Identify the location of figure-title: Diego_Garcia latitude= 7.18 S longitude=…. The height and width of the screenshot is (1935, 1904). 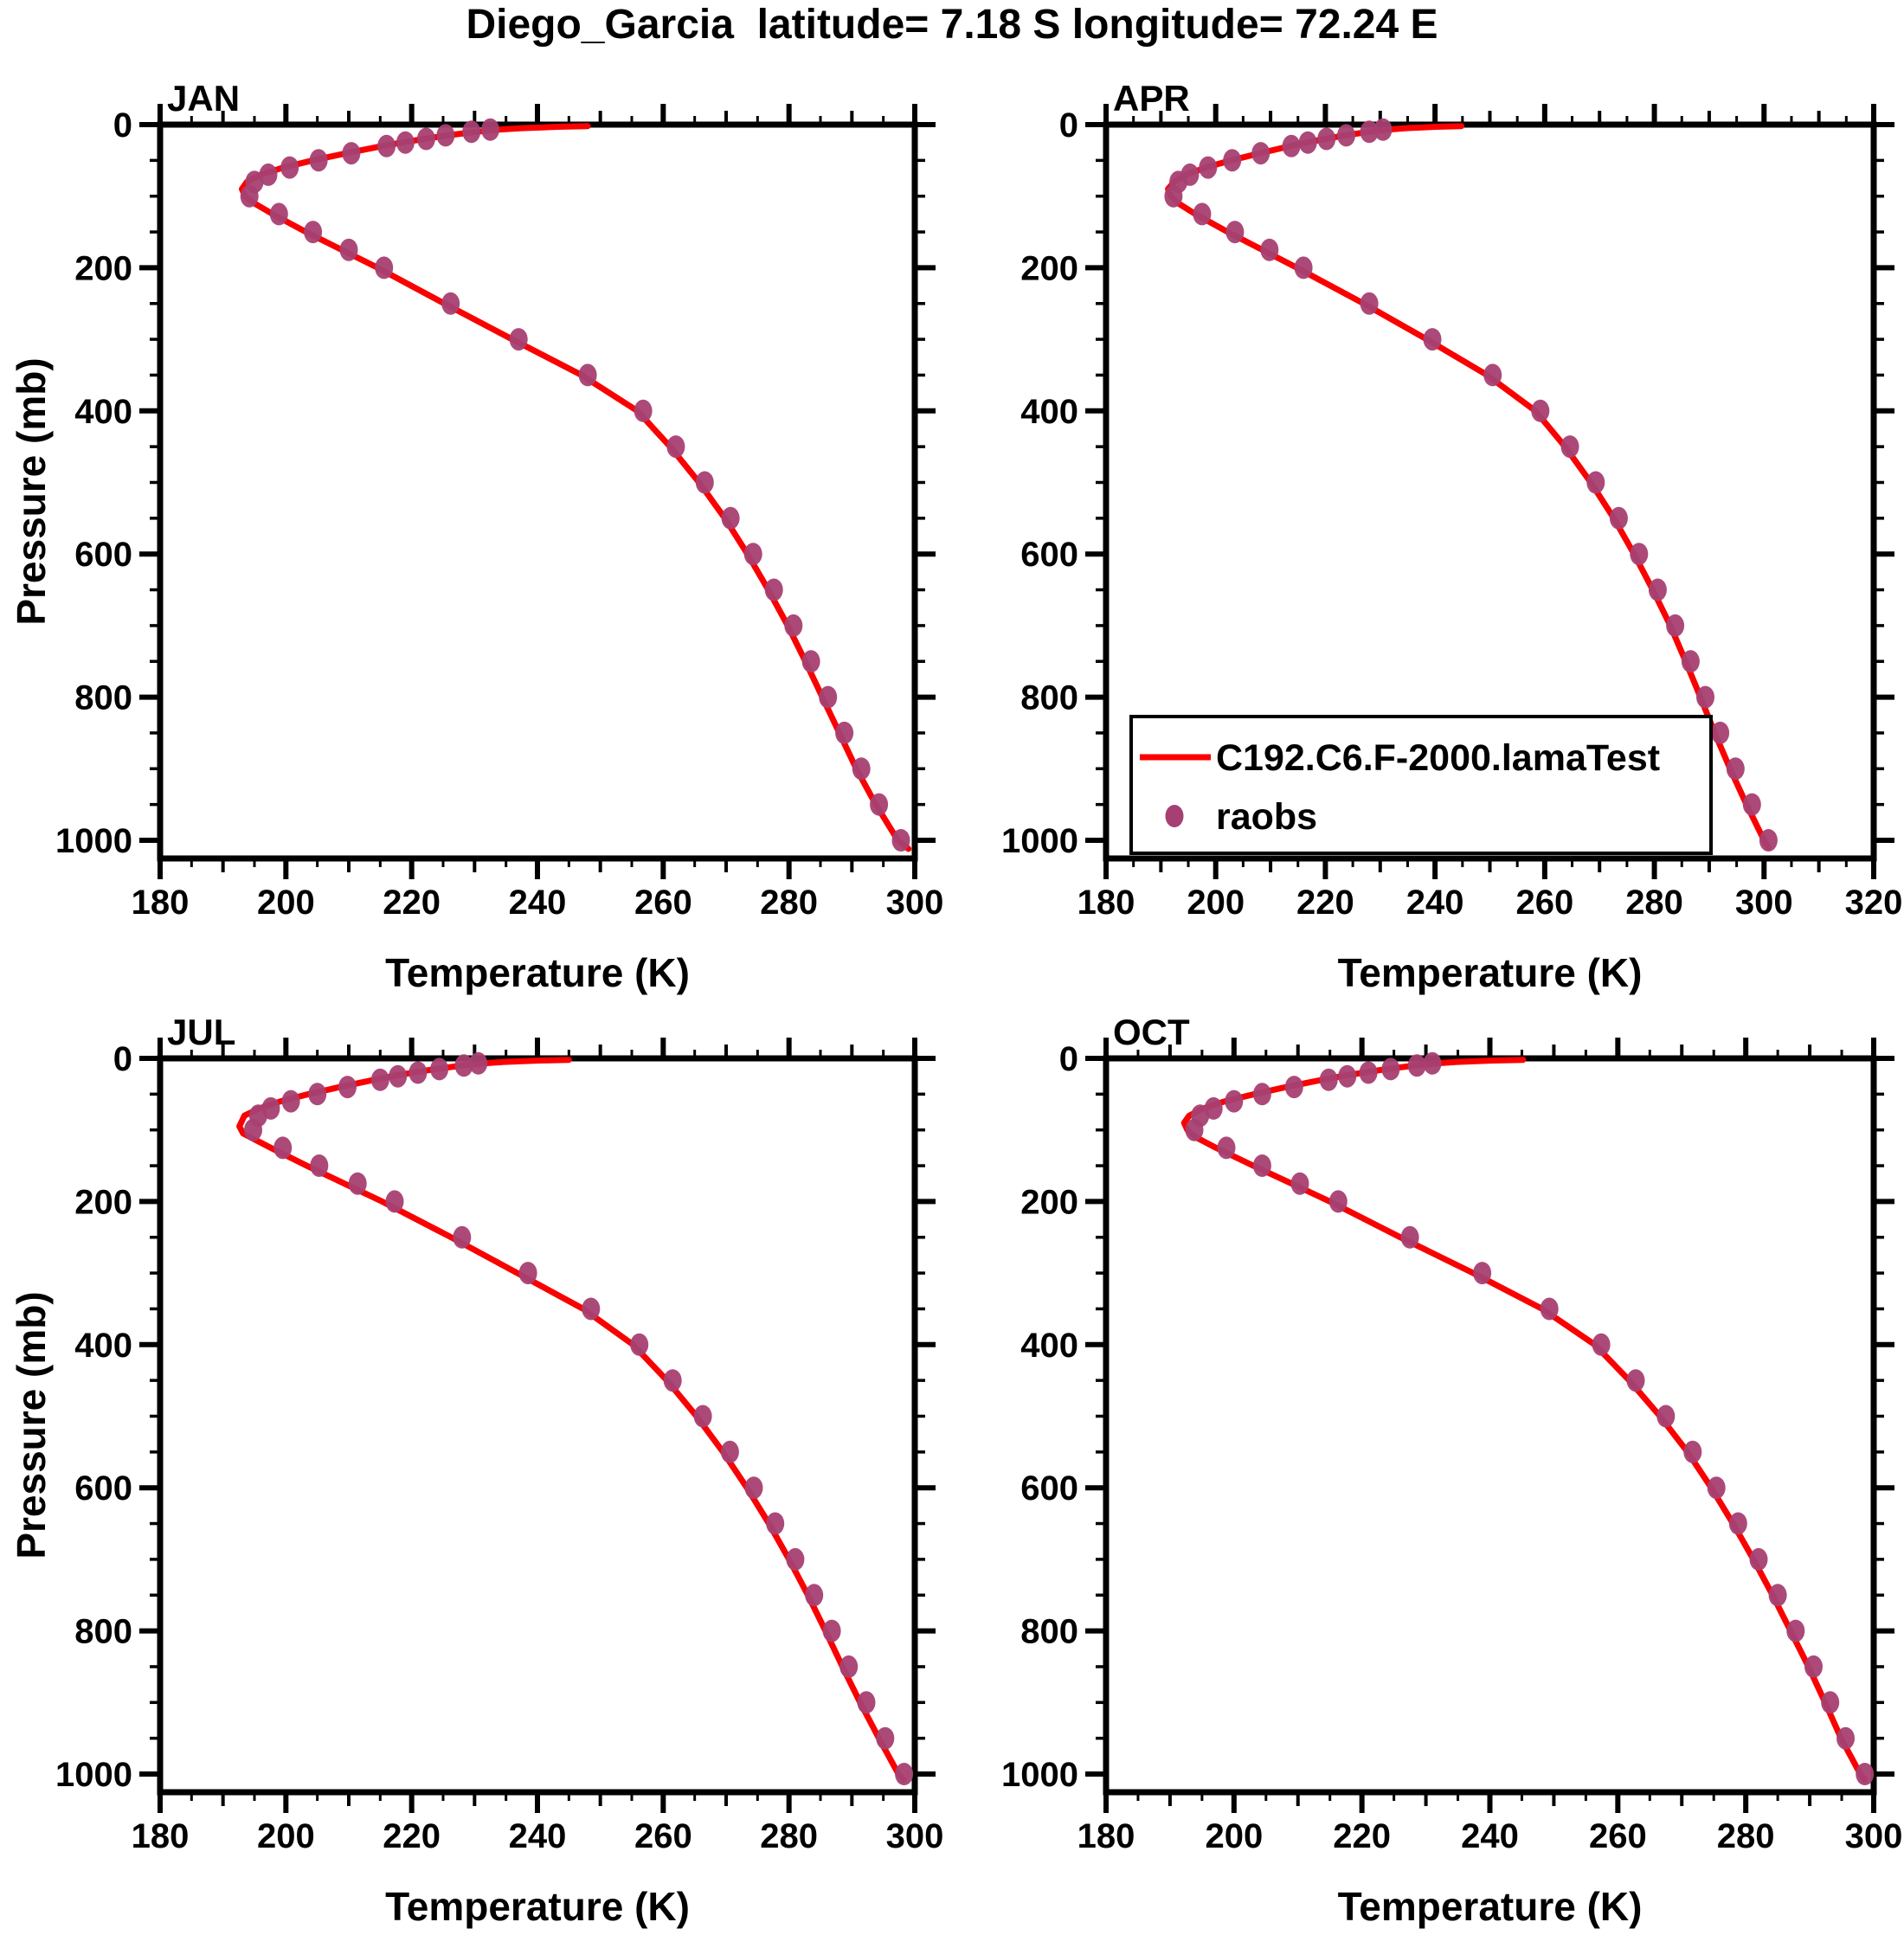
(952, 25).